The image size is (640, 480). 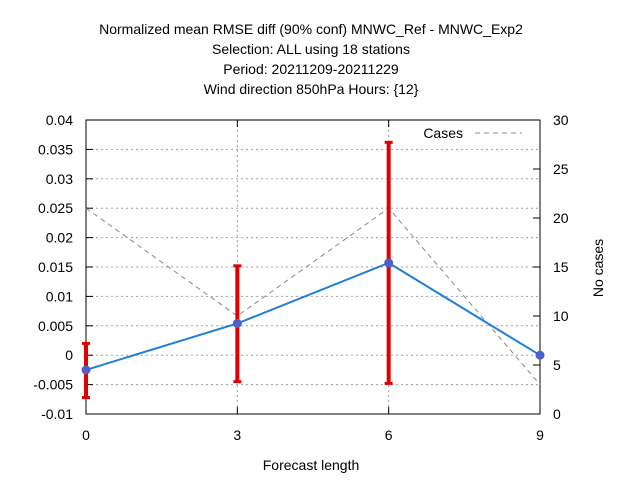 What do you see at coordinates (311, 69) in the screenshot?
I see `chart-title-line: Period: 20211209-20211229` at bounding box center [311, 69].